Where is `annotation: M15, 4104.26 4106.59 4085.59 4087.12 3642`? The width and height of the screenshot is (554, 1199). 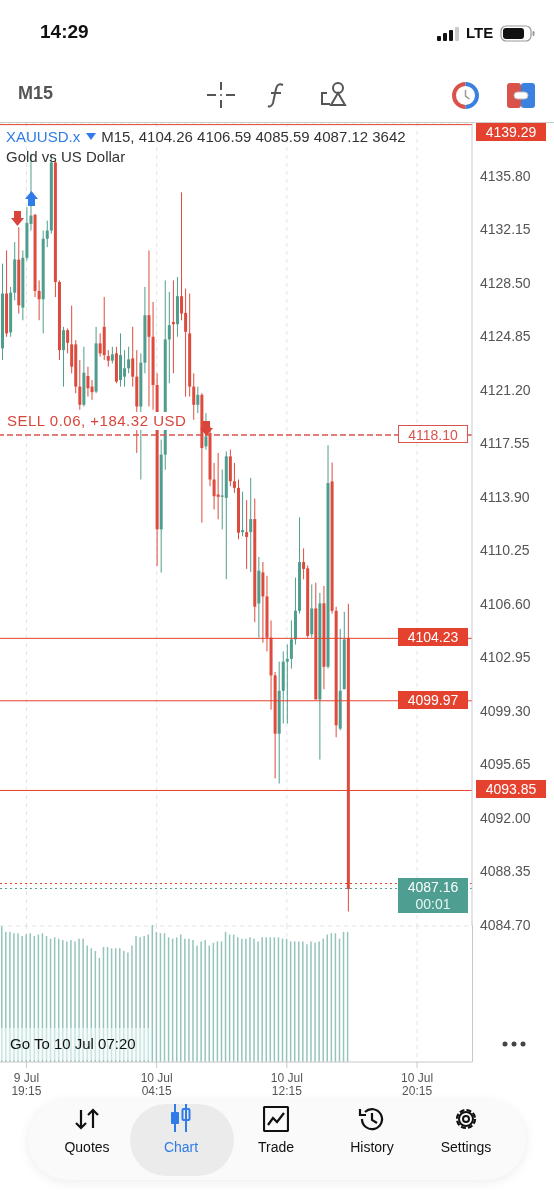
annotation: M15, 4104.26 4106.59 4085.59 4087.12 3642 is located at coordinates (253, 136).